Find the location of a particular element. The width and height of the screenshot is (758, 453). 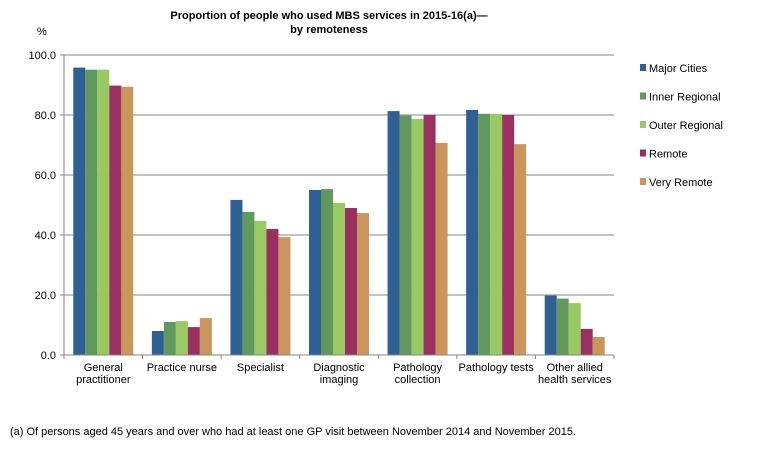

x-tick-label: practitioner is located at coordinates (103, 380).